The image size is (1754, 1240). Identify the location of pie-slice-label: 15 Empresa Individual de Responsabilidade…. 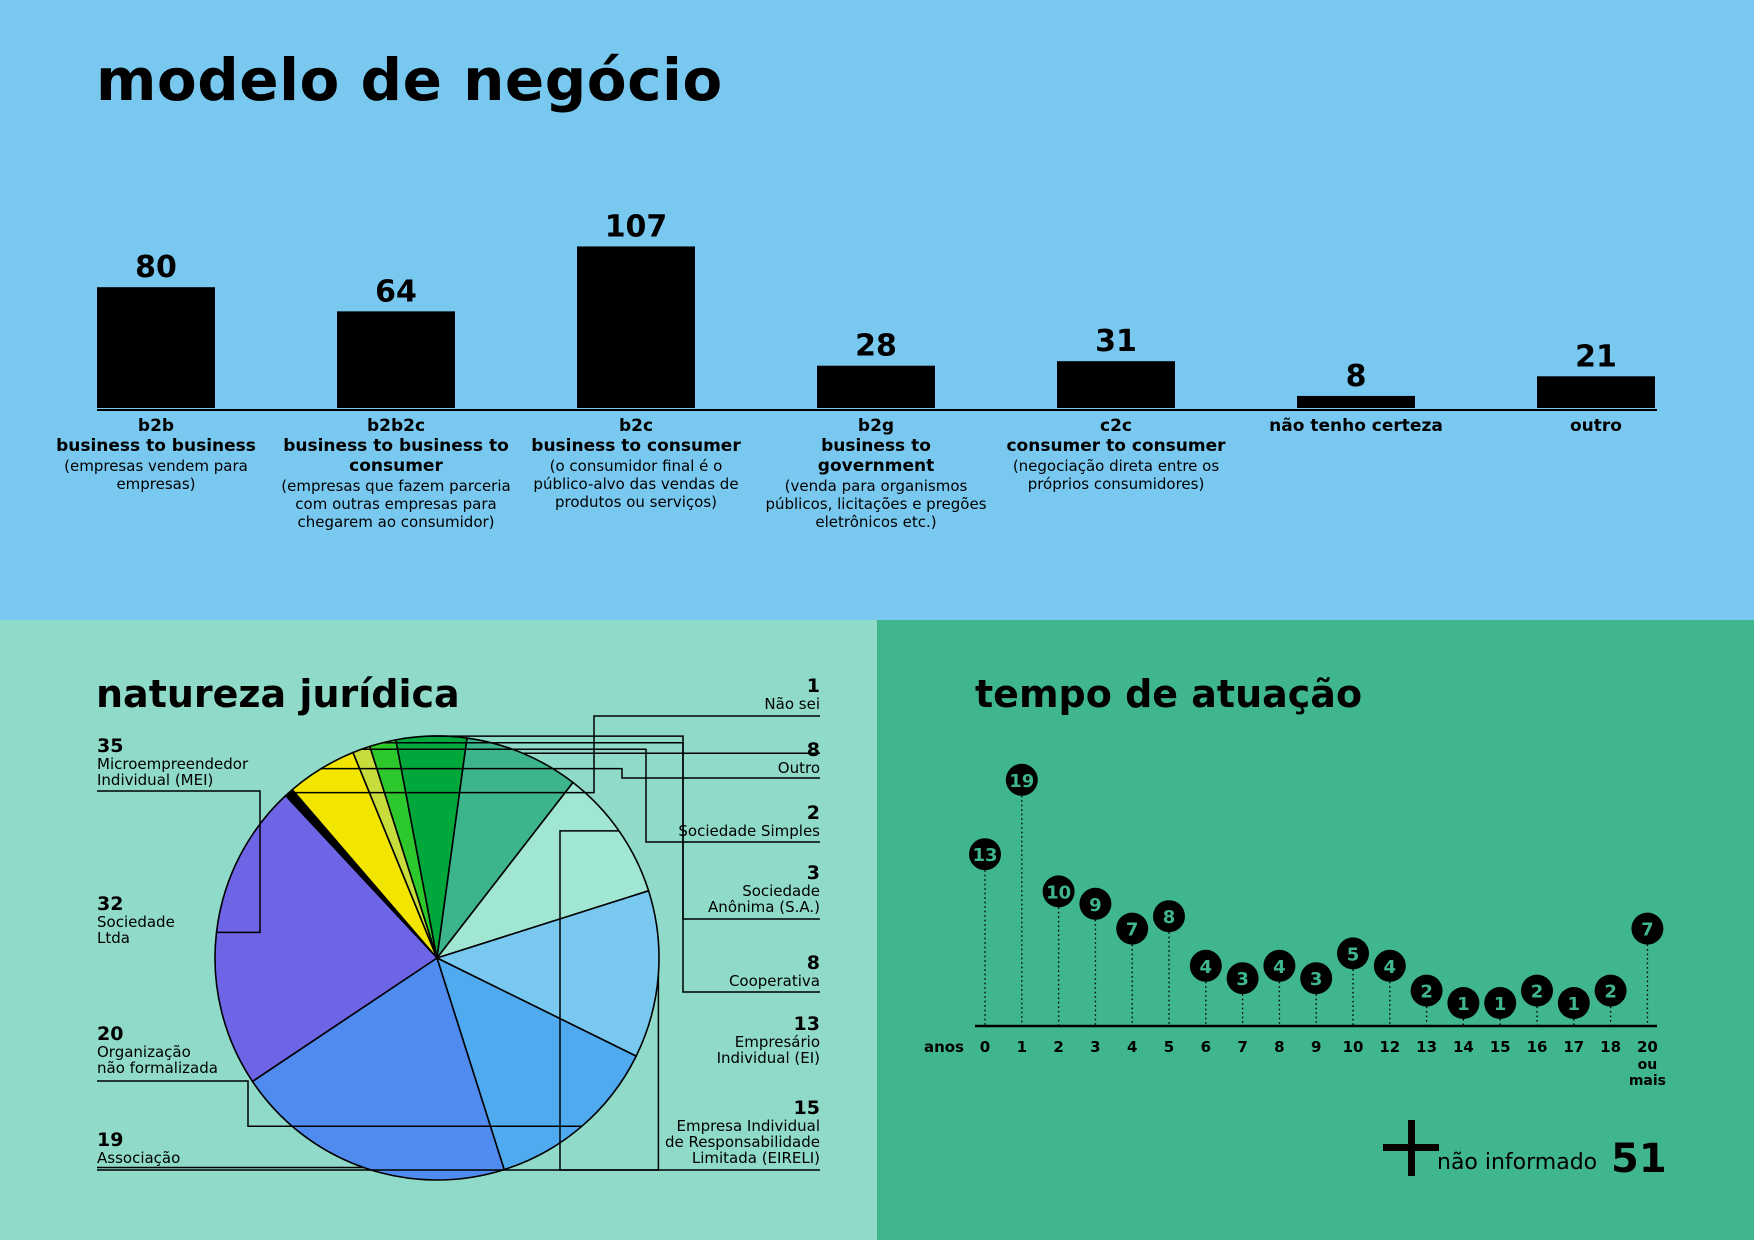
(670, 1132).